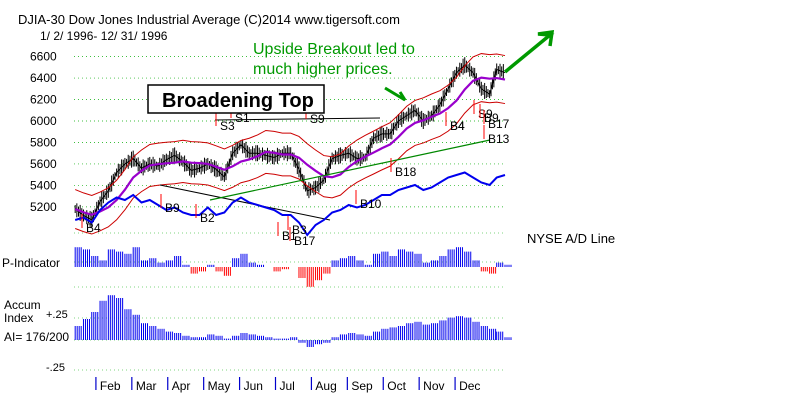 This screenshot has height=403, width=800. I want to click on x-tick-label: Feb, so click(110, 386).